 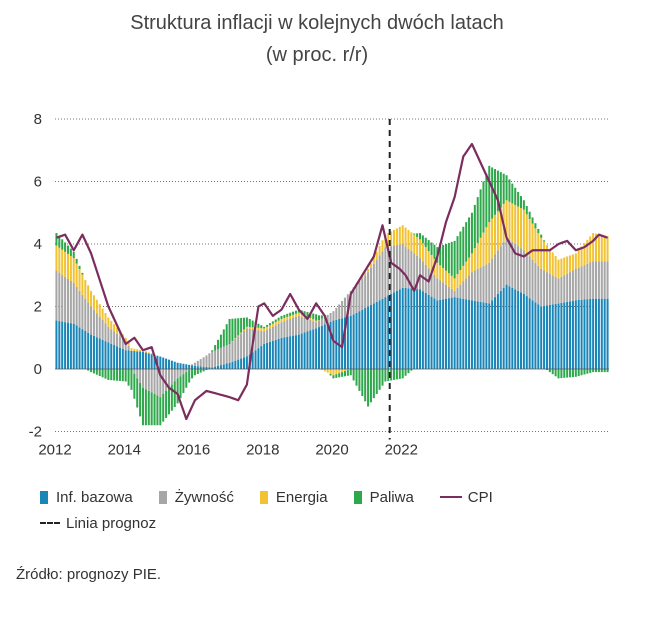 I want to click on y-tick-labels: 8 6 4 2 0 -2, so click(x=35, y=276).